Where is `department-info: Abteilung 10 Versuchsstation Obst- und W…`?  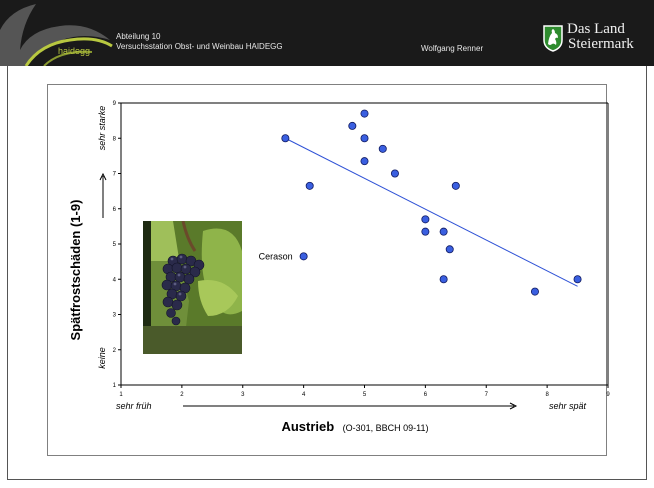
department-info: Abteilung 10 Versuchsstation Obst- und W… is located at coordinates (199, 42).